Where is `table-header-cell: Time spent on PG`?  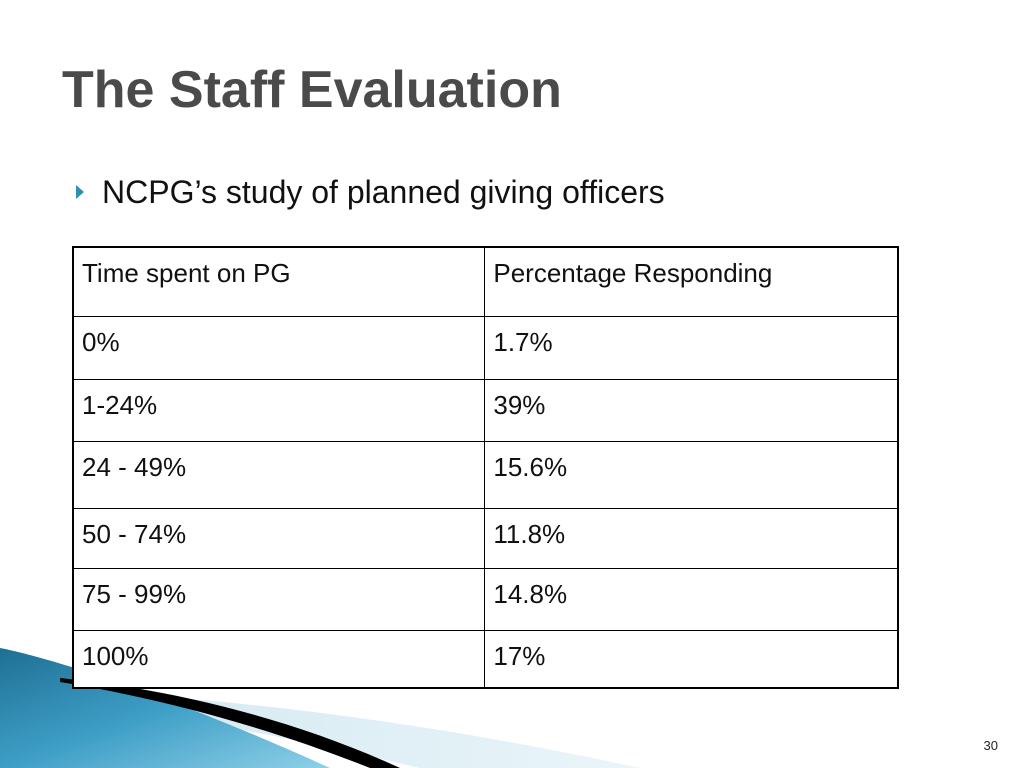
table-header-cell: Time spent on PG is located at coordinates (279, 281).